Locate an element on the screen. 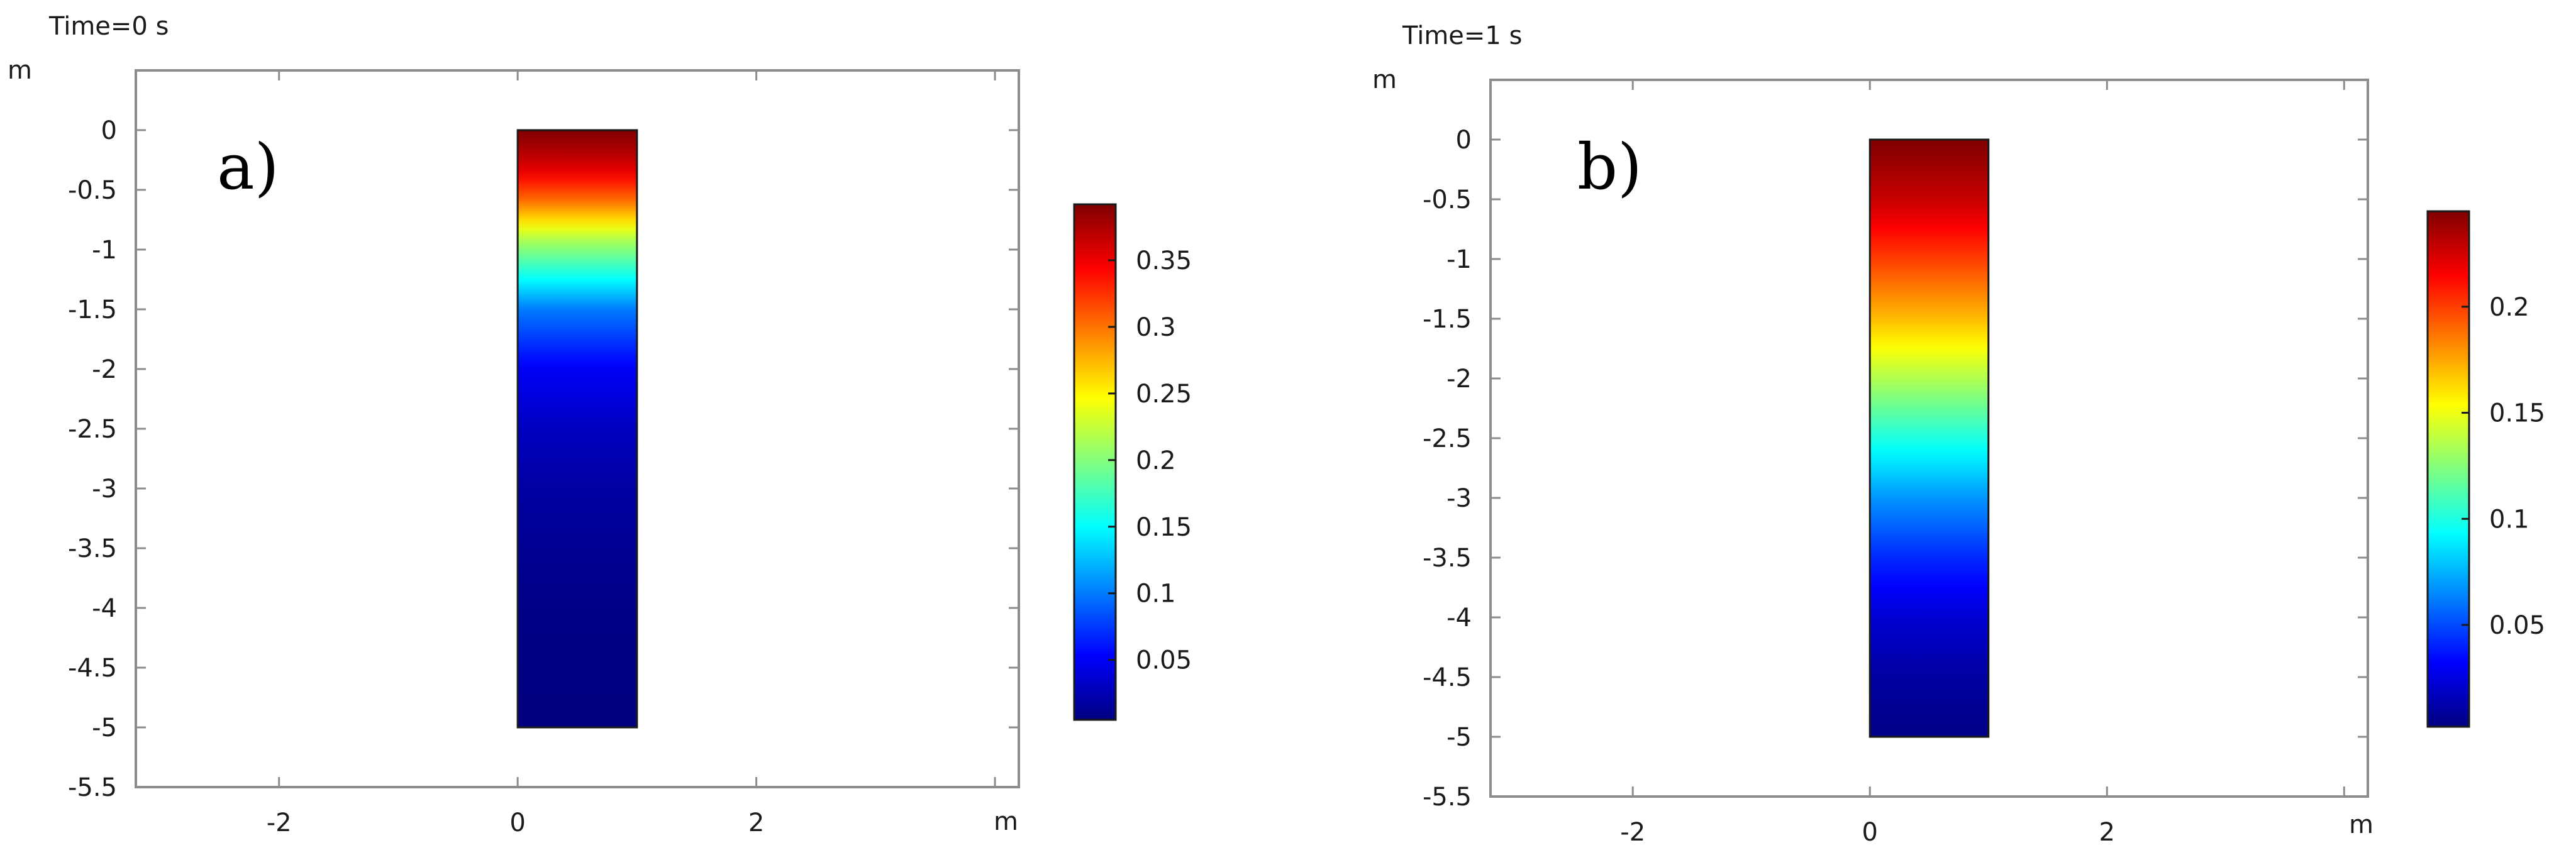 The width and height of the screenshot is (2576, 855). panel-a-domain is located at coordinates (577, 429).